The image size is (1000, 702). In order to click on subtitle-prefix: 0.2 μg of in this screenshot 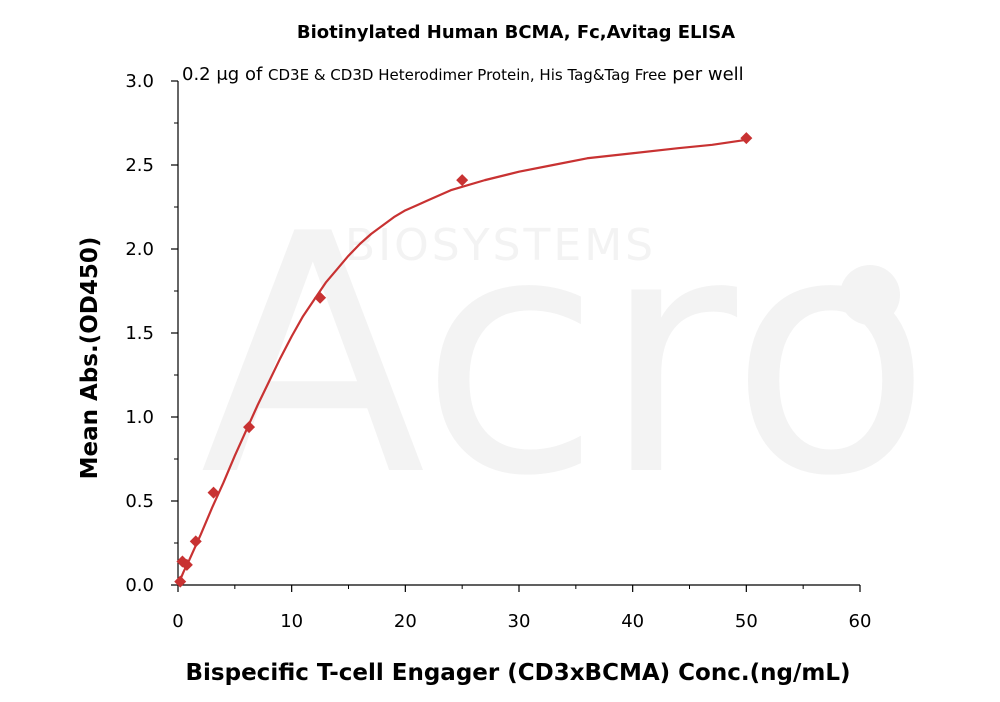, I will do `click(225, 74)`.